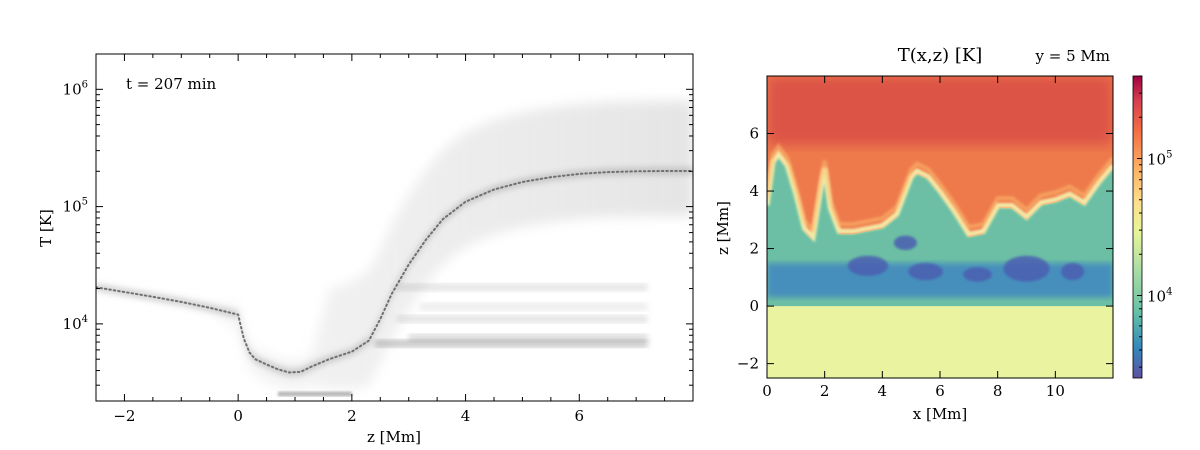  Describe the element at coordinates (998, 391) in the screenshot. I see `x-tick-label: 8` at that location.